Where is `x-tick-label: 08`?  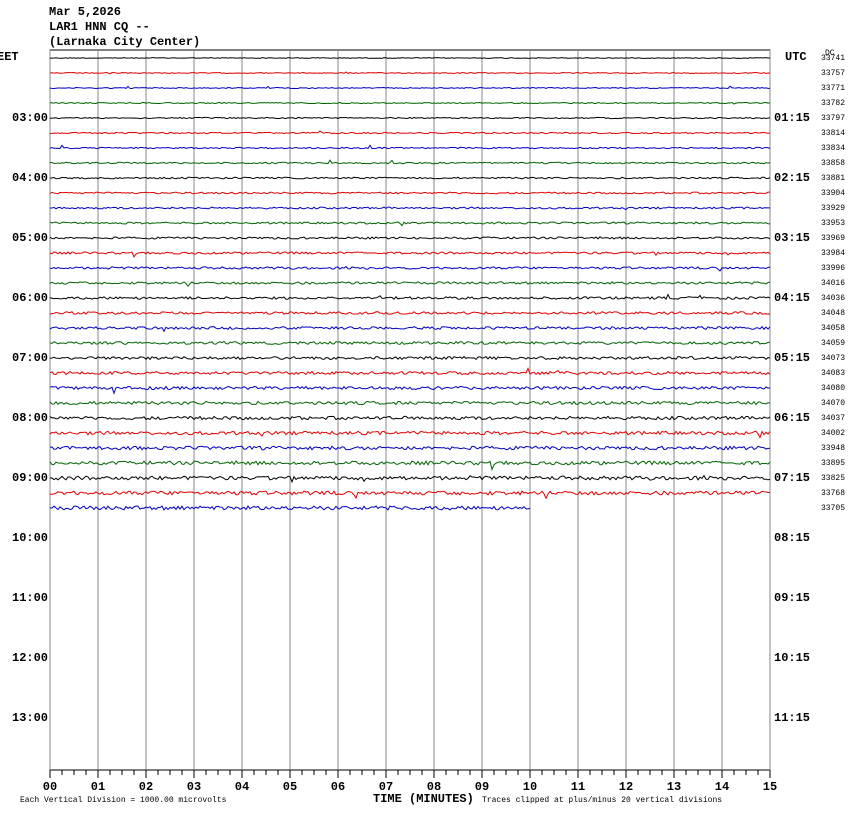 x-tick-label: 08 is located at coordinates (434, 787).